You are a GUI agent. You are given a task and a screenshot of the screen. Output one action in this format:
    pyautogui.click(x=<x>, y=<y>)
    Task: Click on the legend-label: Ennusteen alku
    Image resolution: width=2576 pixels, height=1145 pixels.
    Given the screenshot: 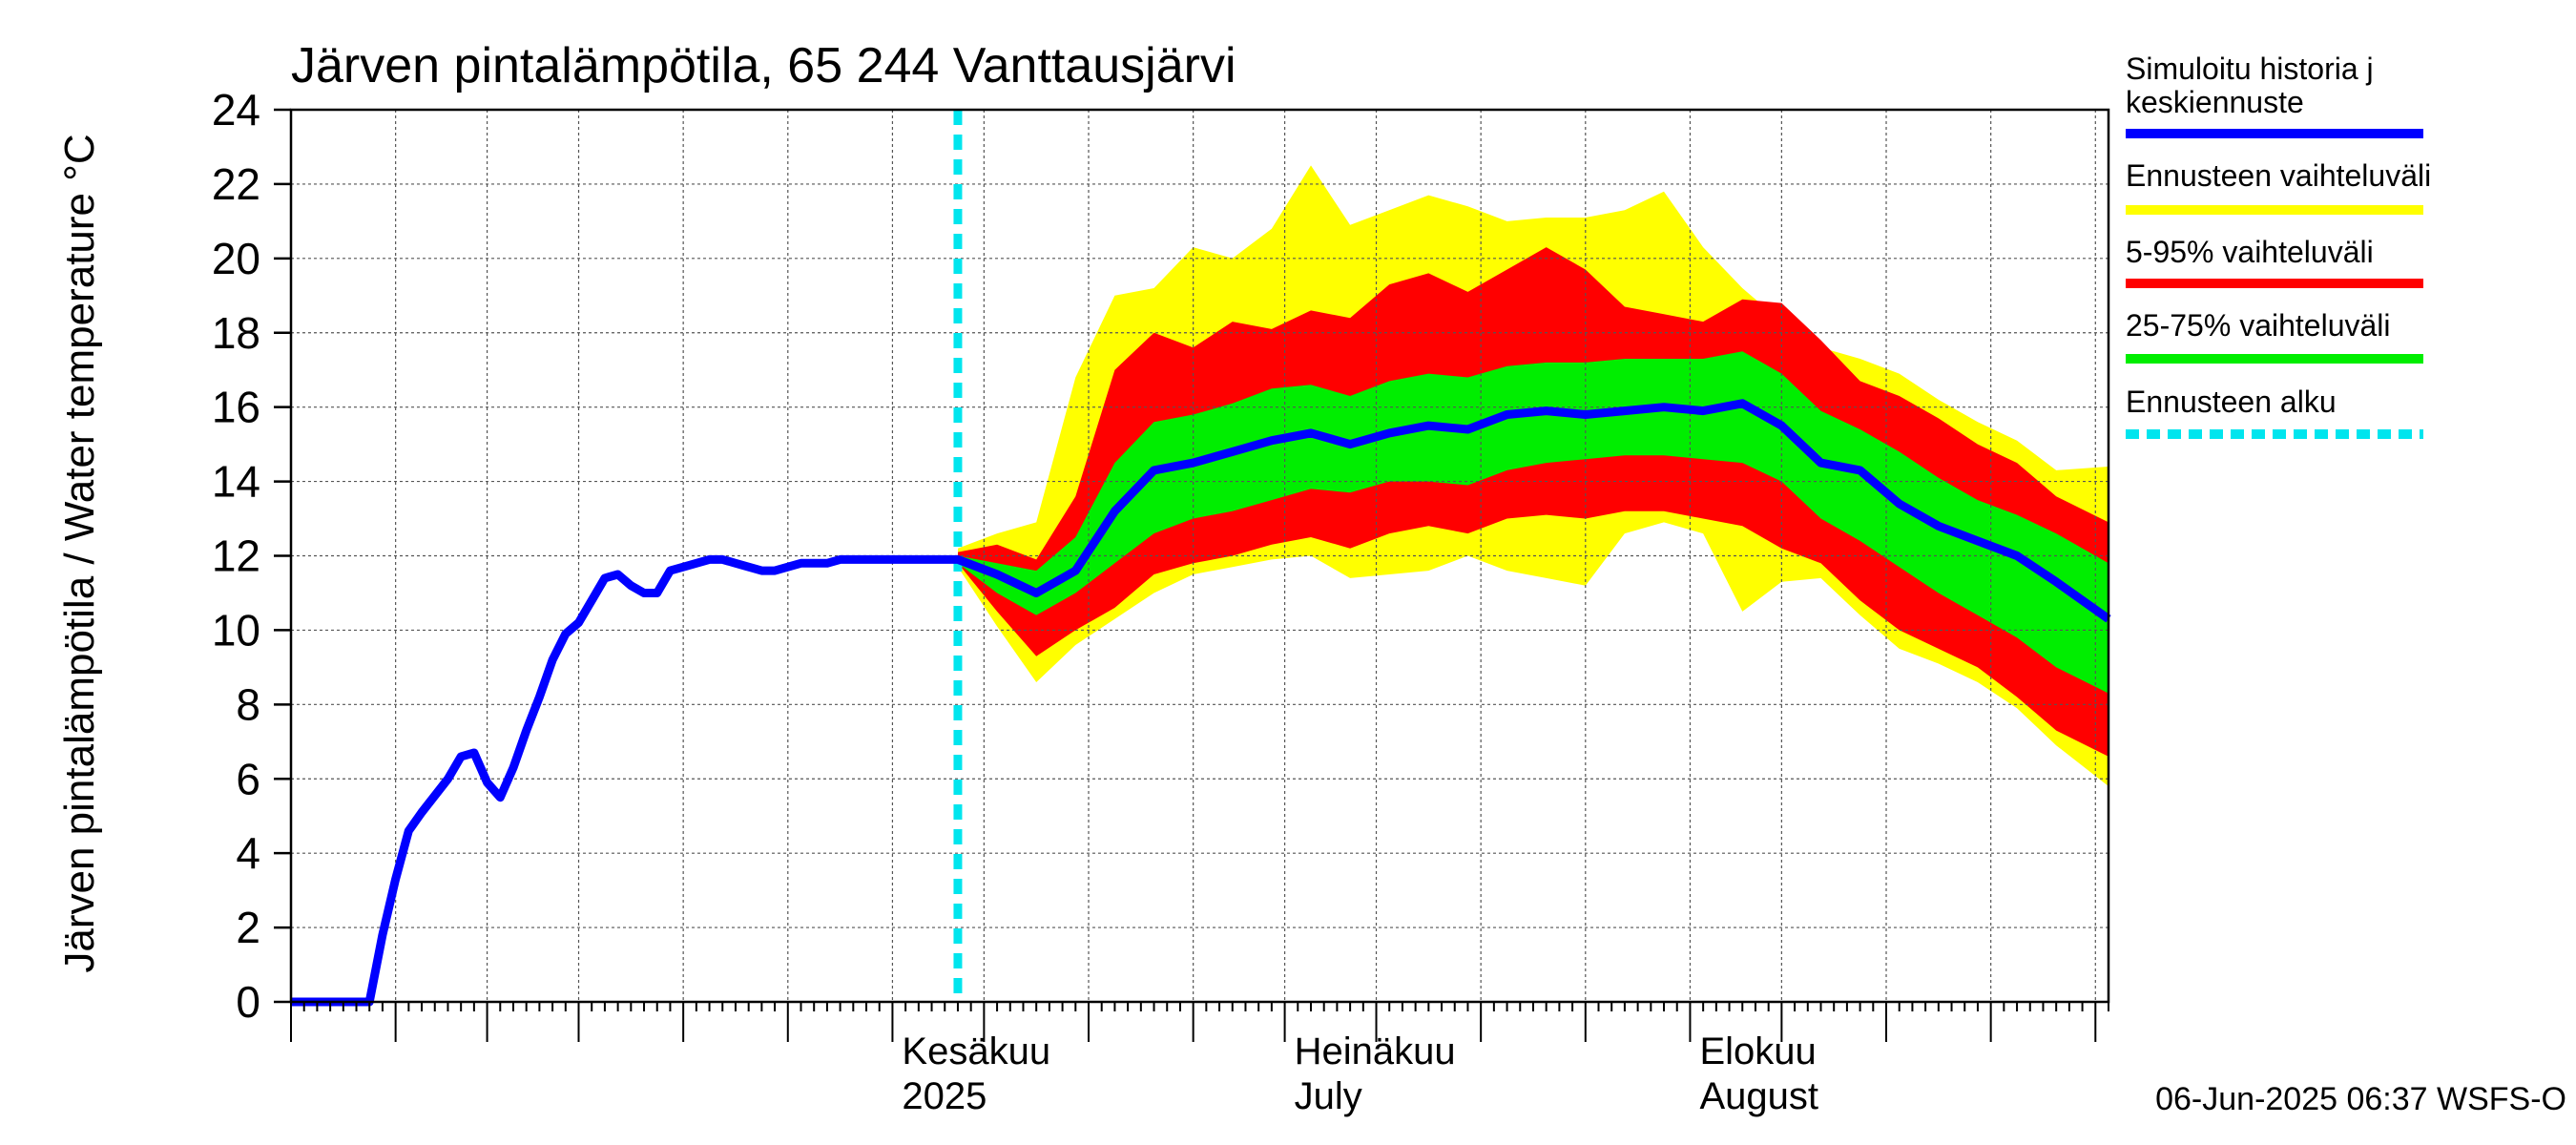 What is the action you would take?
    pyautogui.click(x=2231, y=402)
    